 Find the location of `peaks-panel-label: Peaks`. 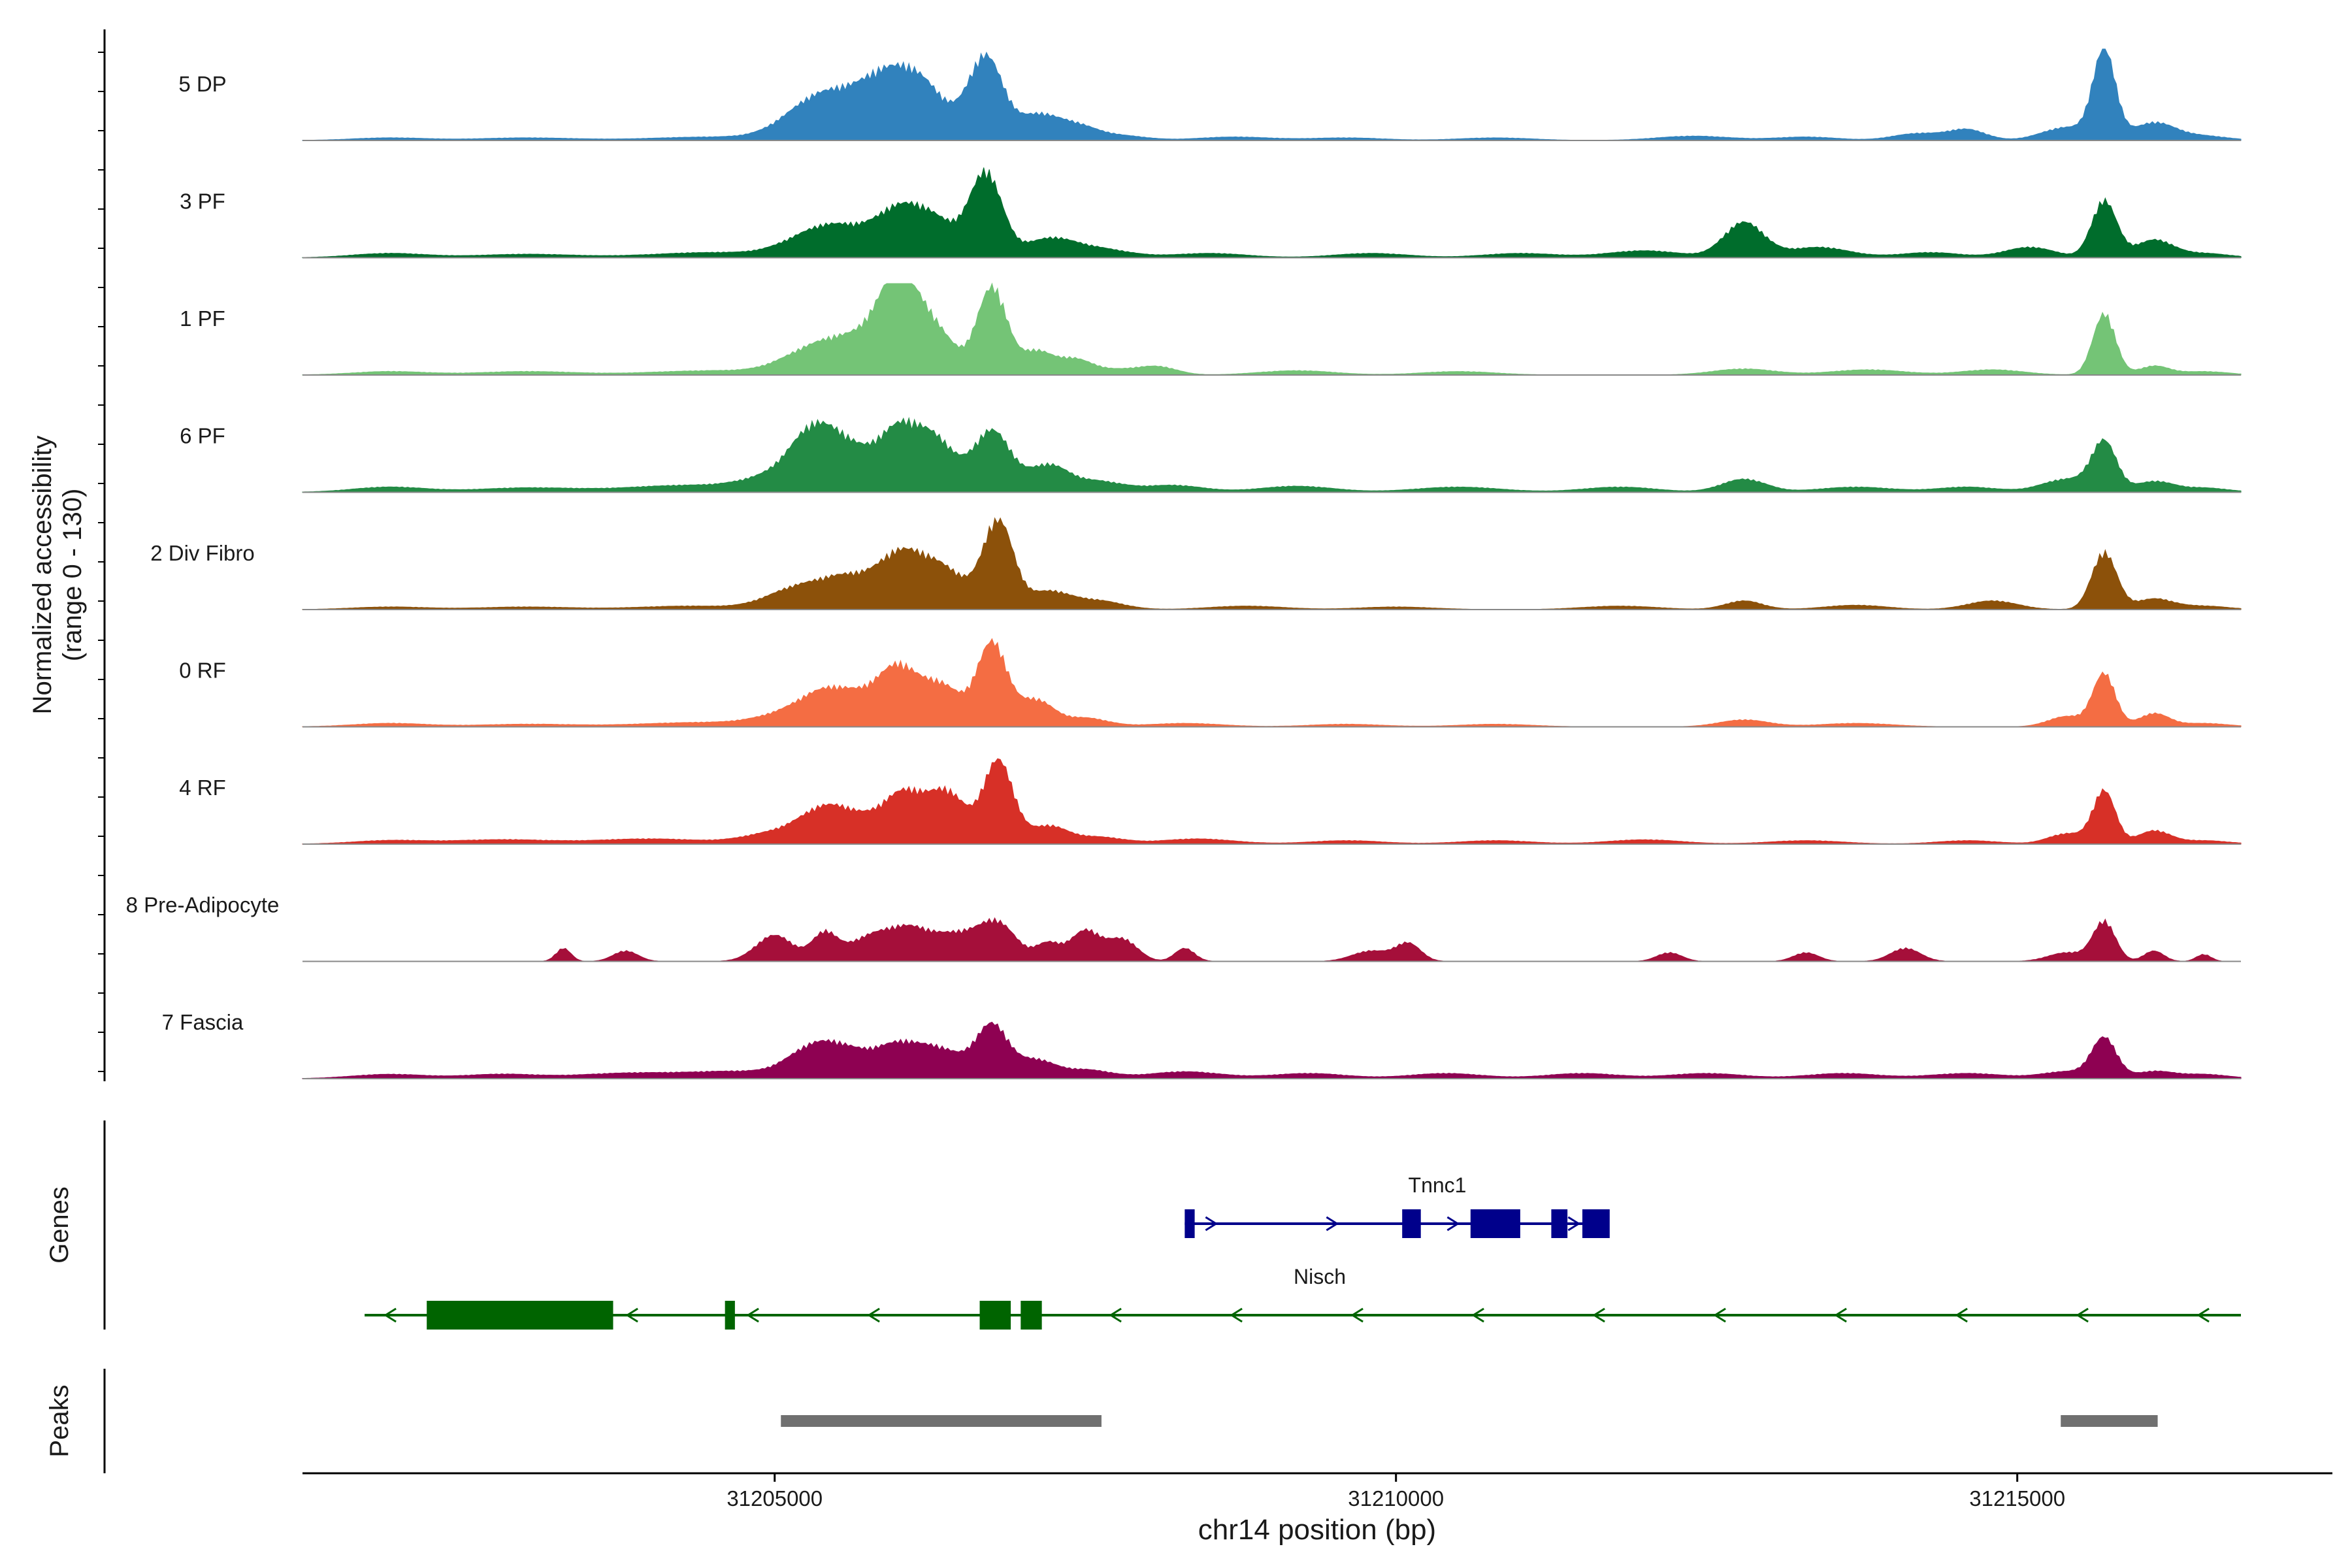

peaks-panel-label: Peaks is located at coordinates (59, 1420).